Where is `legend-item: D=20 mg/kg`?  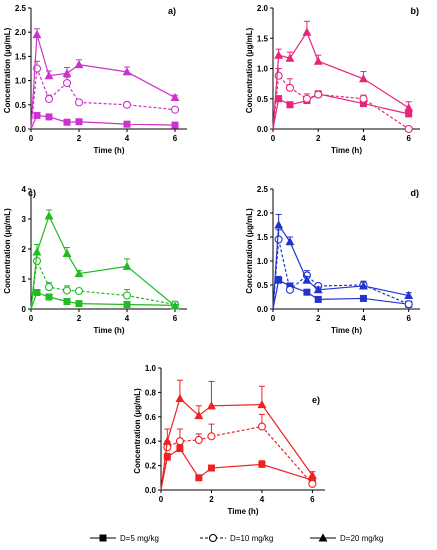
legend-item: D=20 mg/kg is located at coordinates (346, 538).